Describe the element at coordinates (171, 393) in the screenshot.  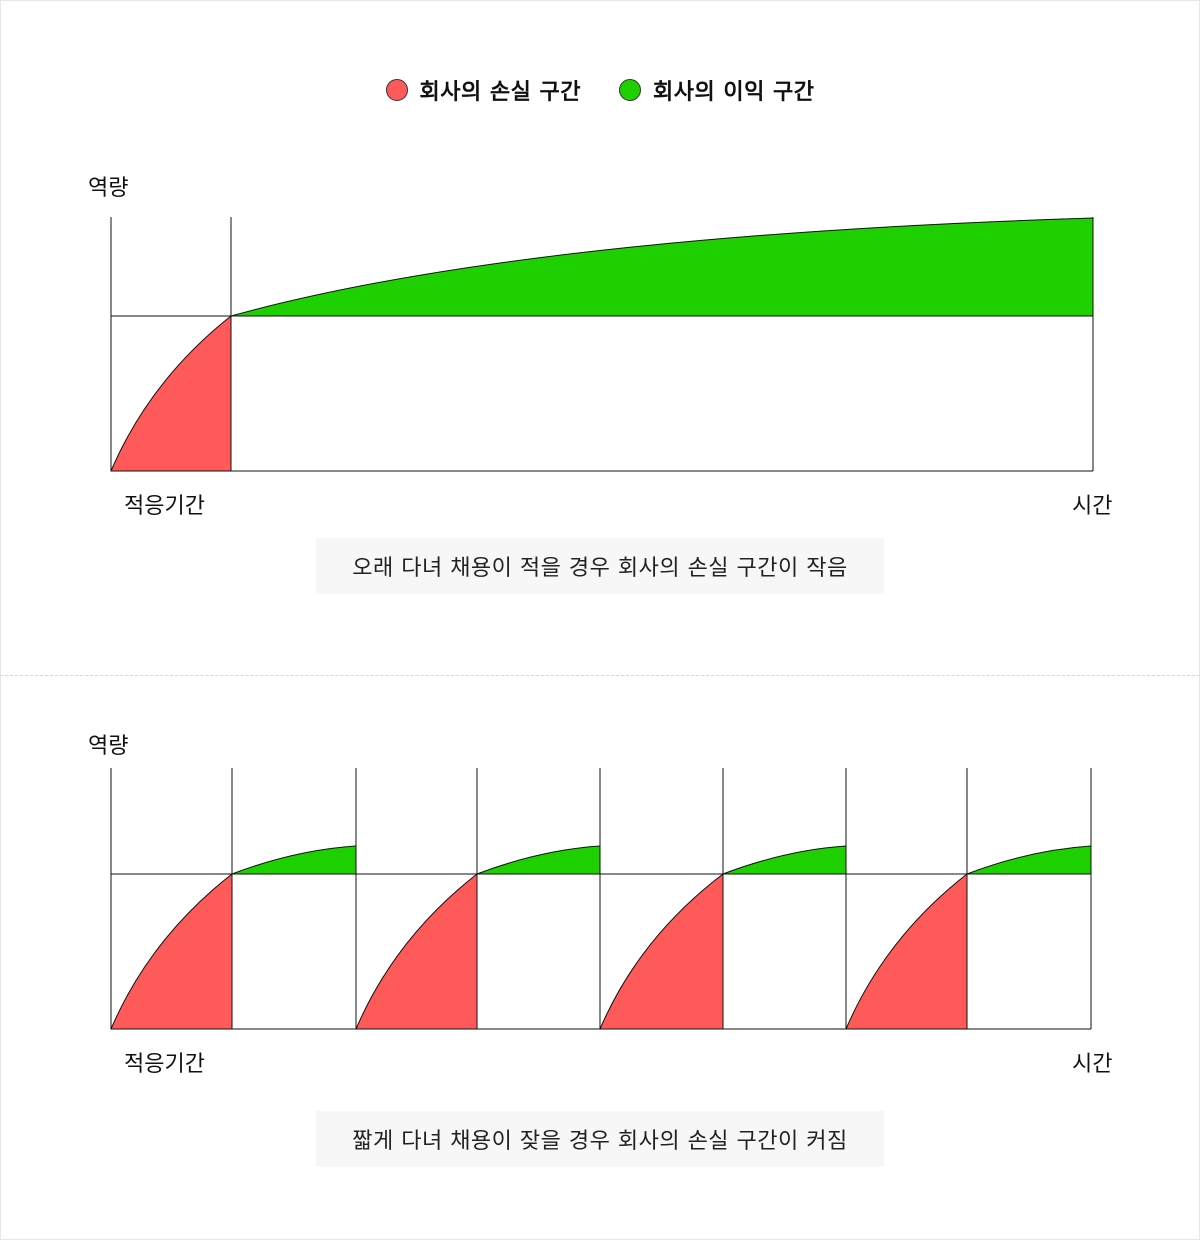
I see `top-loss-region` at that location.